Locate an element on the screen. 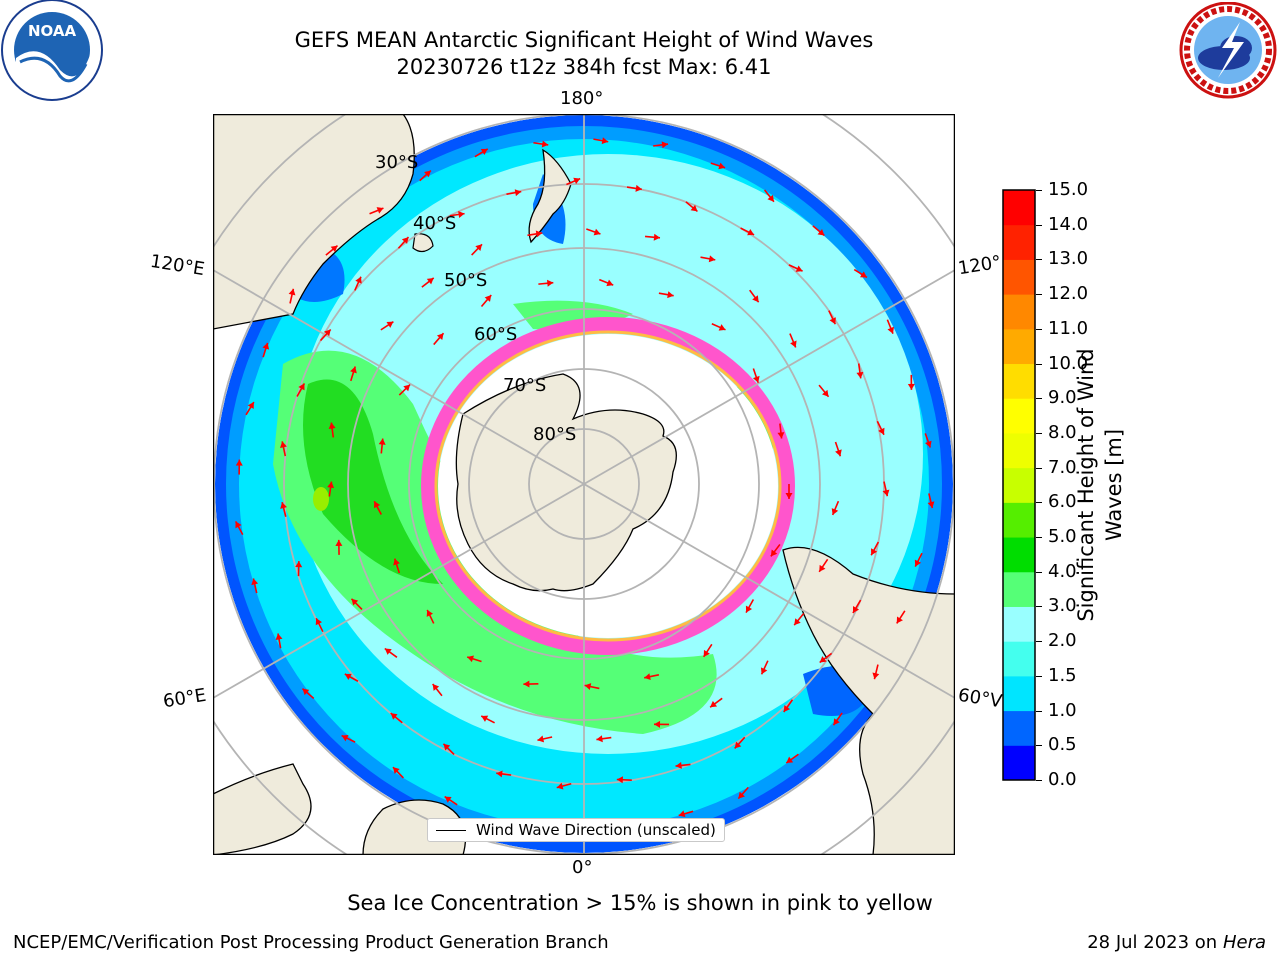 The width and height of the screenshot is (1280, 960). colorbar-tick-label: 3.0 is located at coordinates (1062, 606).